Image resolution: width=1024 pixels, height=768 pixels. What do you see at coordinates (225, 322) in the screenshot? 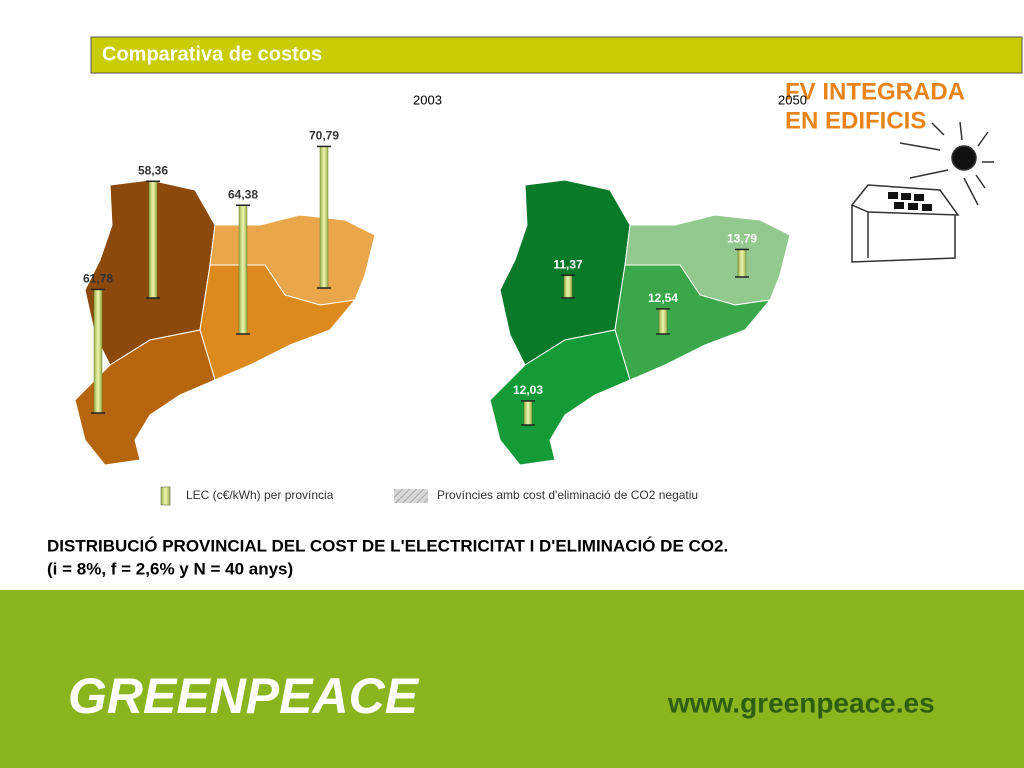
I see `map-2003` at bounding box center [225, 322].